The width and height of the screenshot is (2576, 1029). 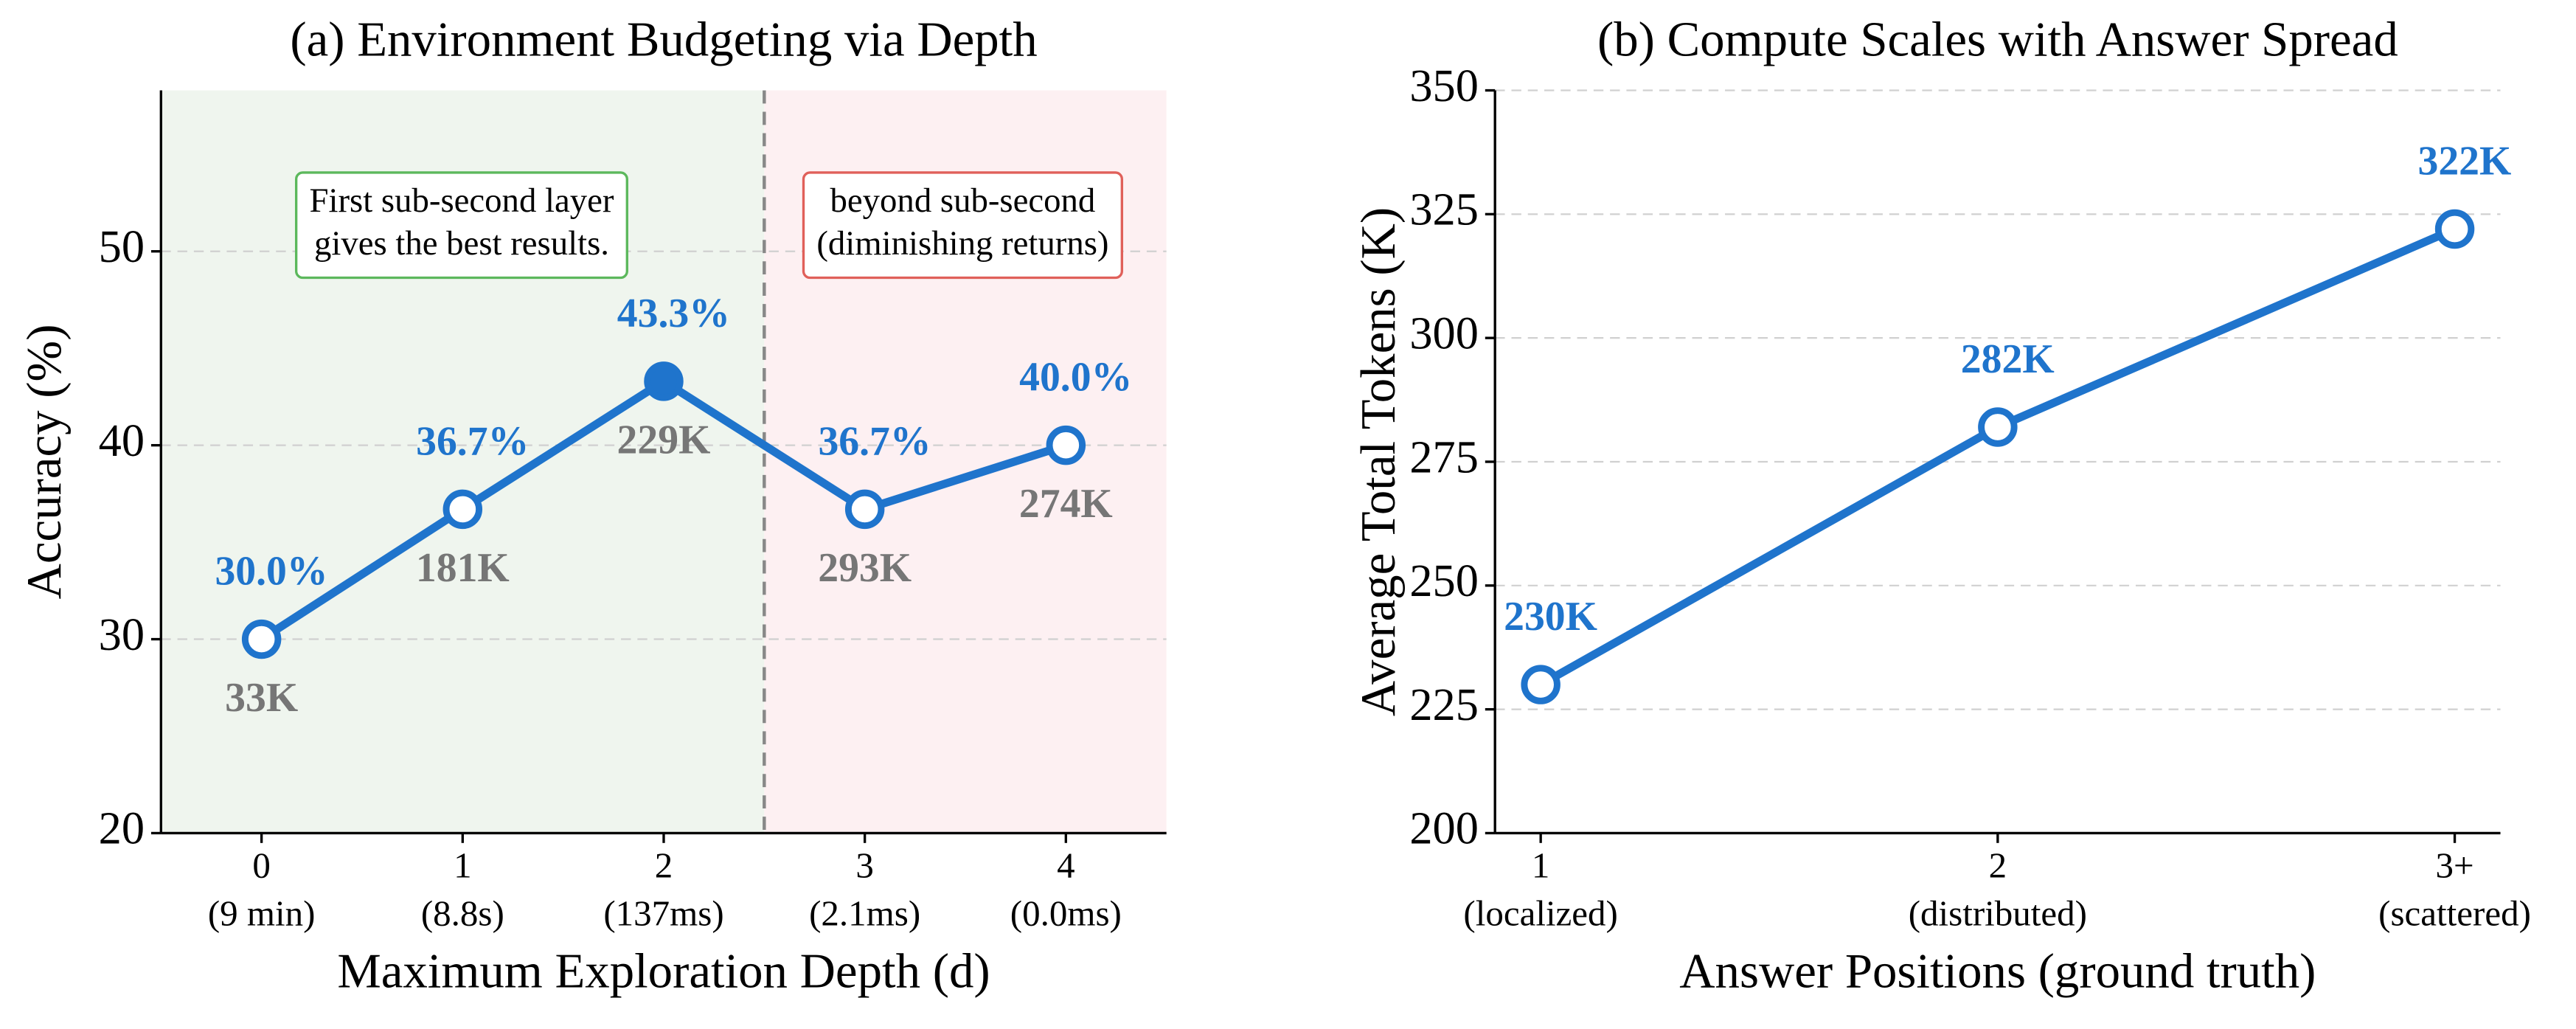 What do you see at coordinates (461, 243) in the screenshot?
I see `annotation-text: gives the best results.` at bounding box center [461, 243].